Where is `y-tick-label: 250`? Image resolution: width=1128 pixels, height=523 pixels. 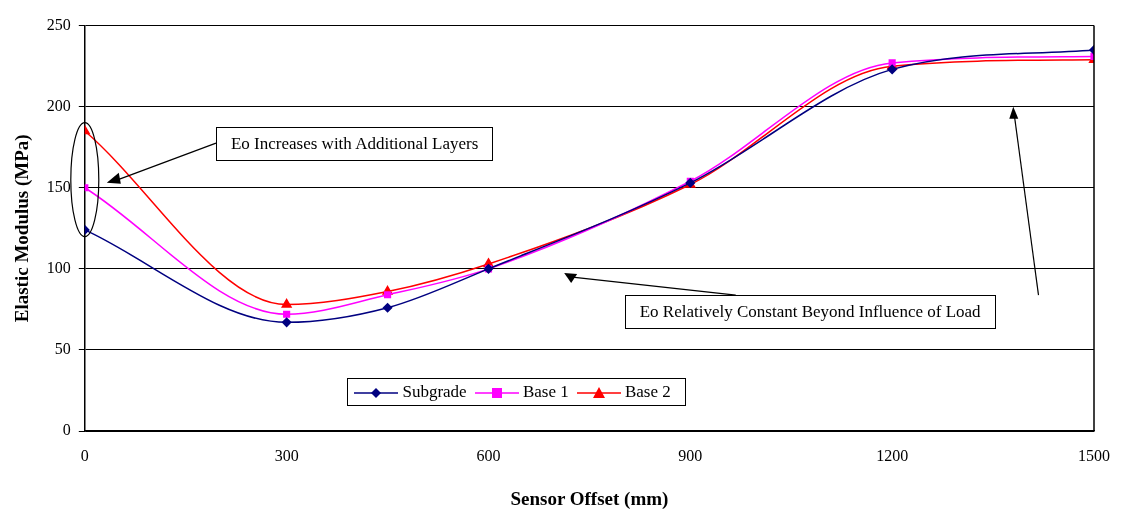
y-tick-label: 250 is located at coordinates (58, 24).